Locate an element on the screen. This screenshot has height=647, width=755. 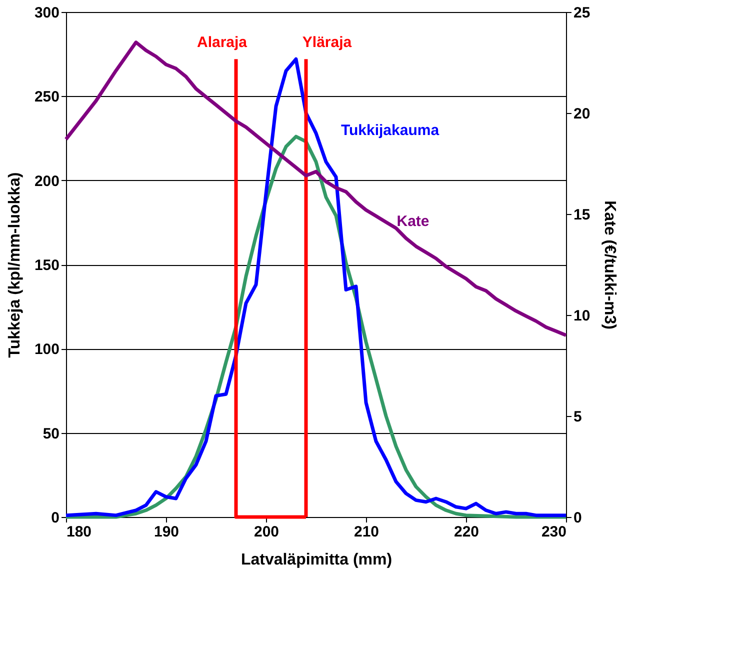
x-tick-label: 190 is located at coordinates (167, 532).